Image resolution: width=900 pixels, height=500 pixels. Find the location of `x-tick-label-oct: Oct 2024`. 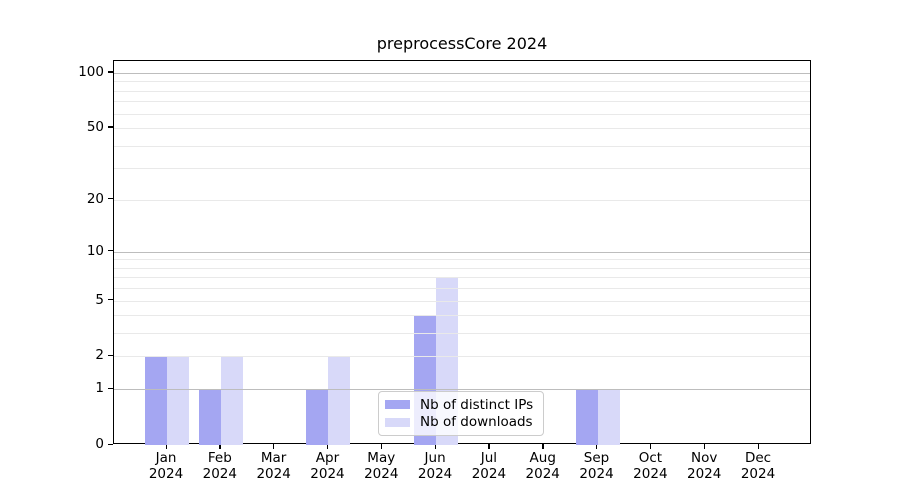

x-tick-label-oct: Oct 2024 is located at coordinates (650, 466).